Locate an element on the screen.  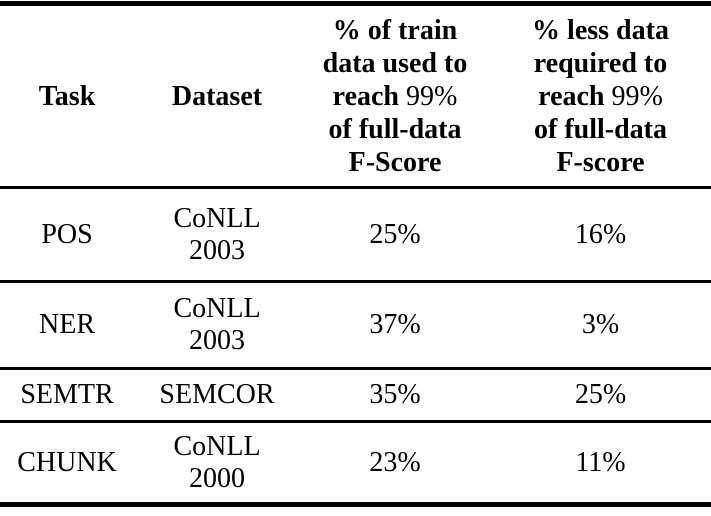
header-line: data used to is located at coordinates (395, 63).